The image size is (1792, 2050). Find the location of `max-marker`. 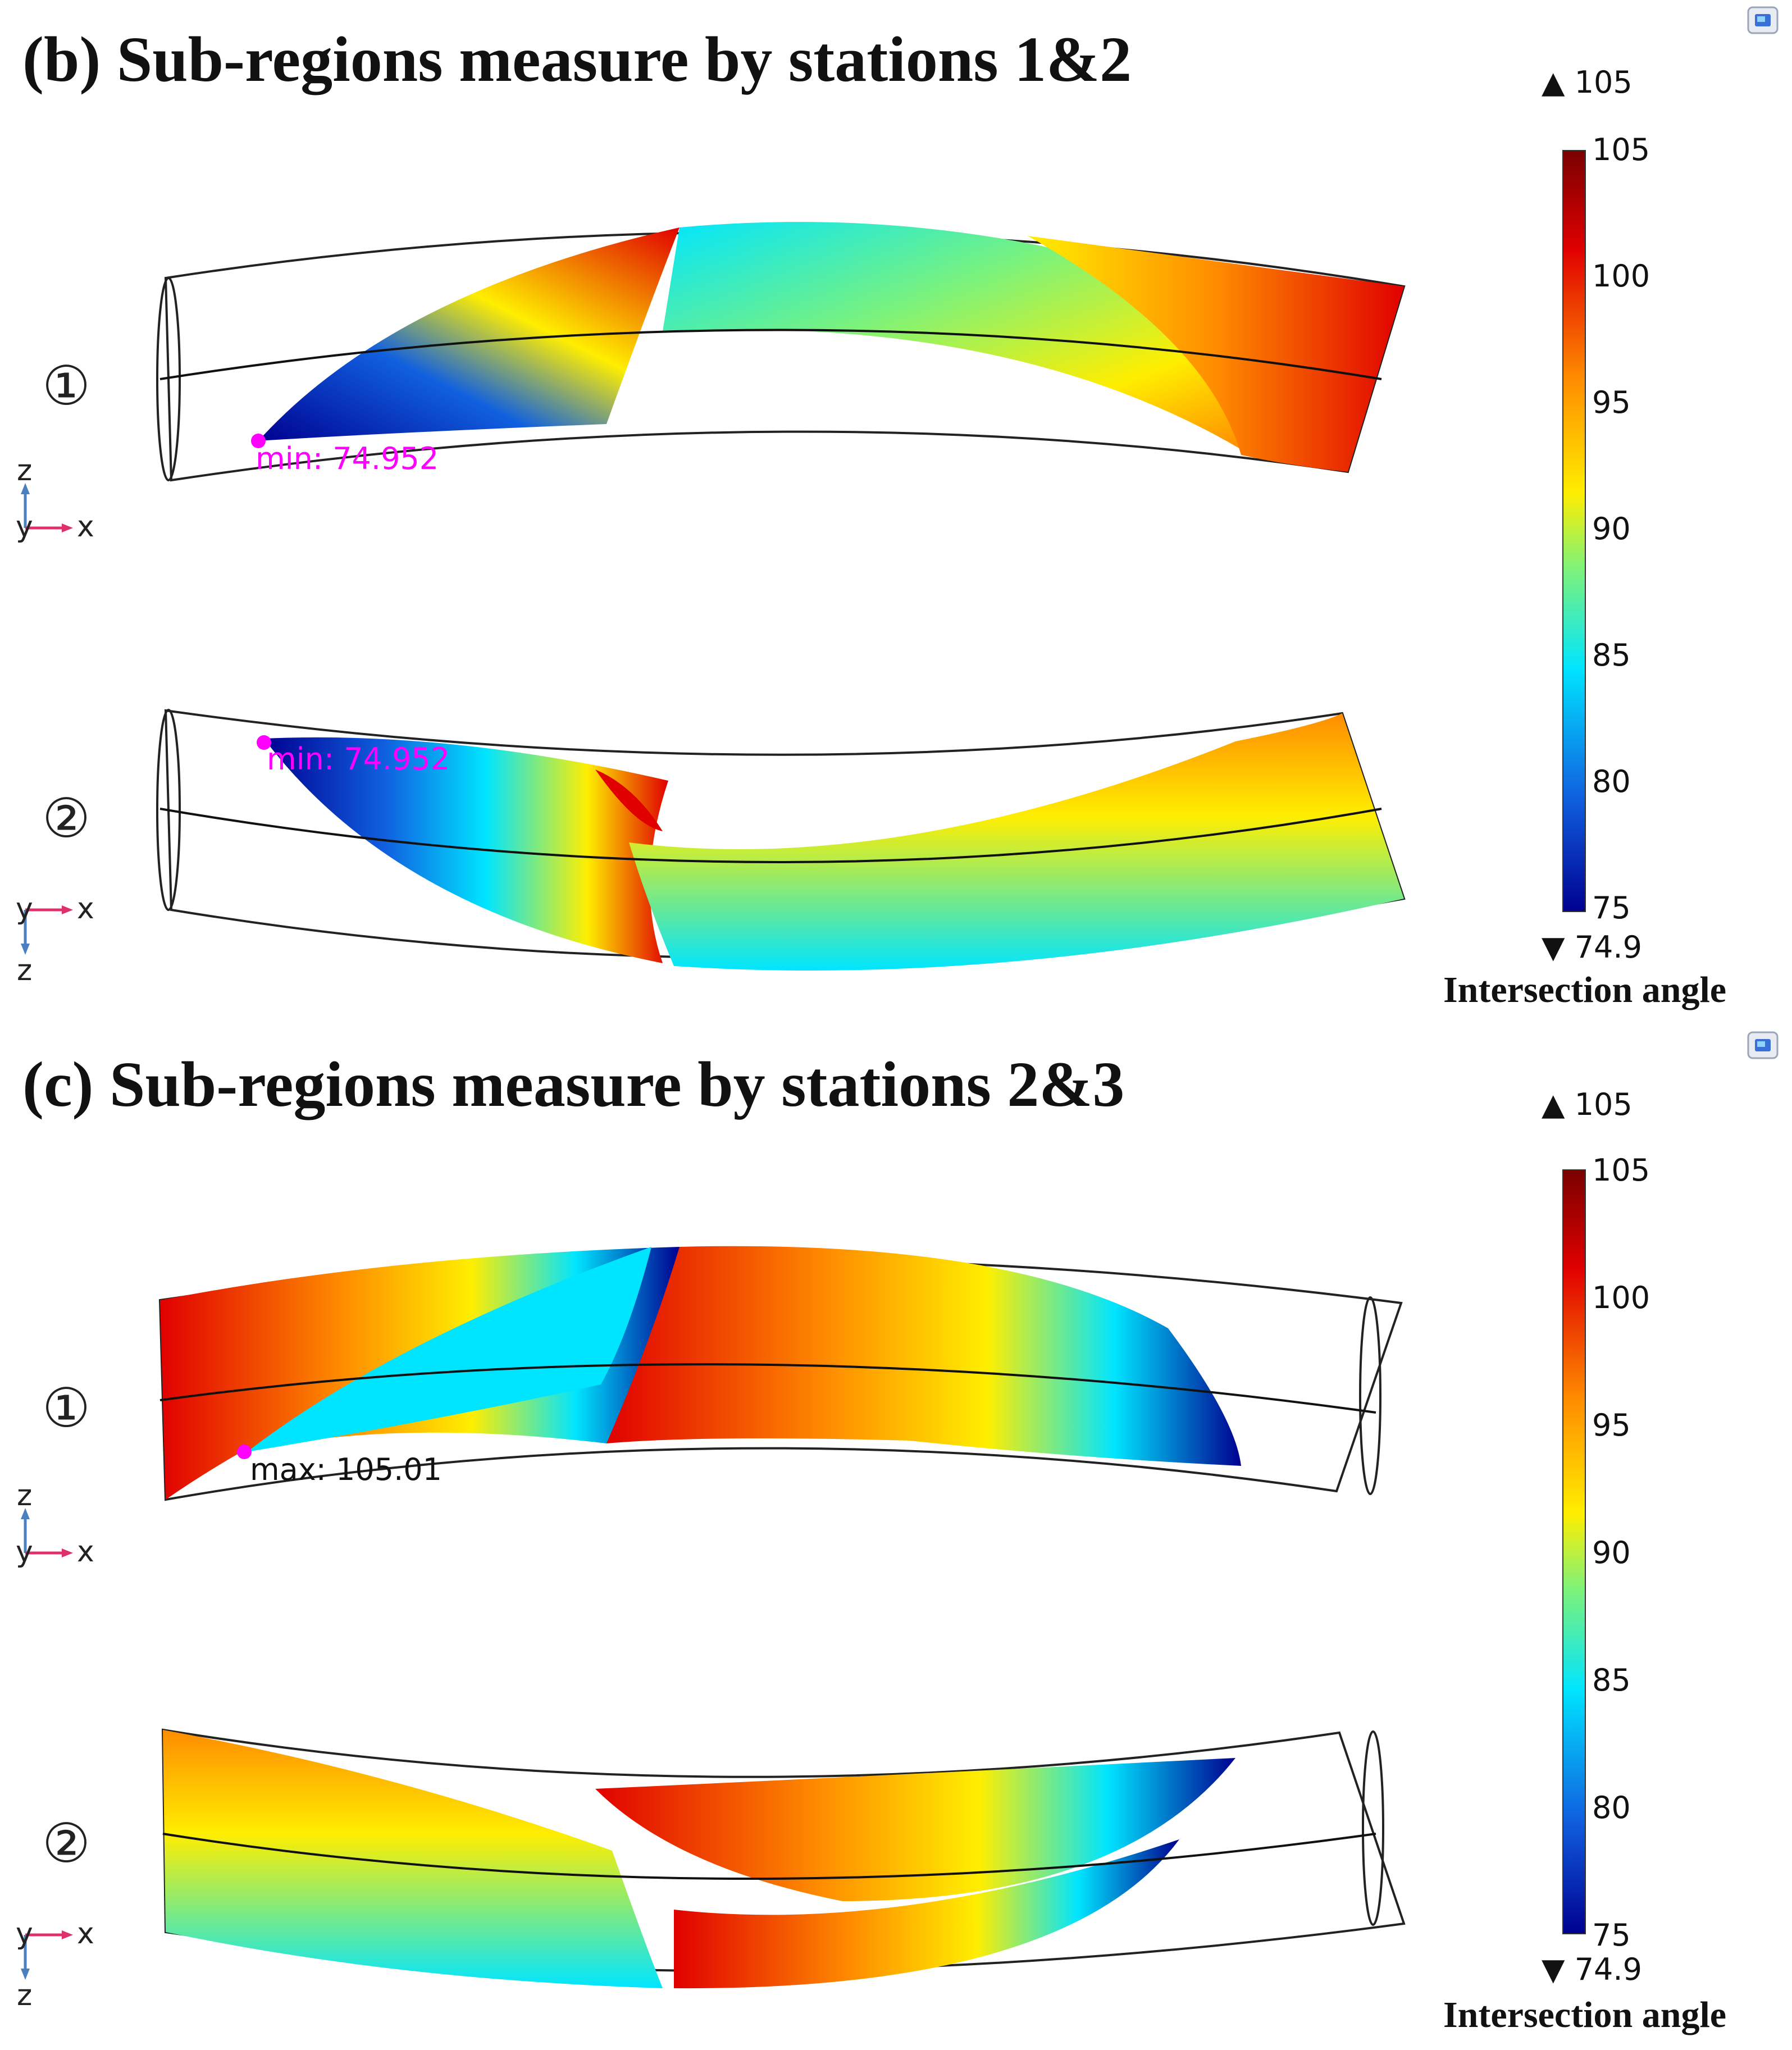

max-marker is located at coordinates (244, 1452).